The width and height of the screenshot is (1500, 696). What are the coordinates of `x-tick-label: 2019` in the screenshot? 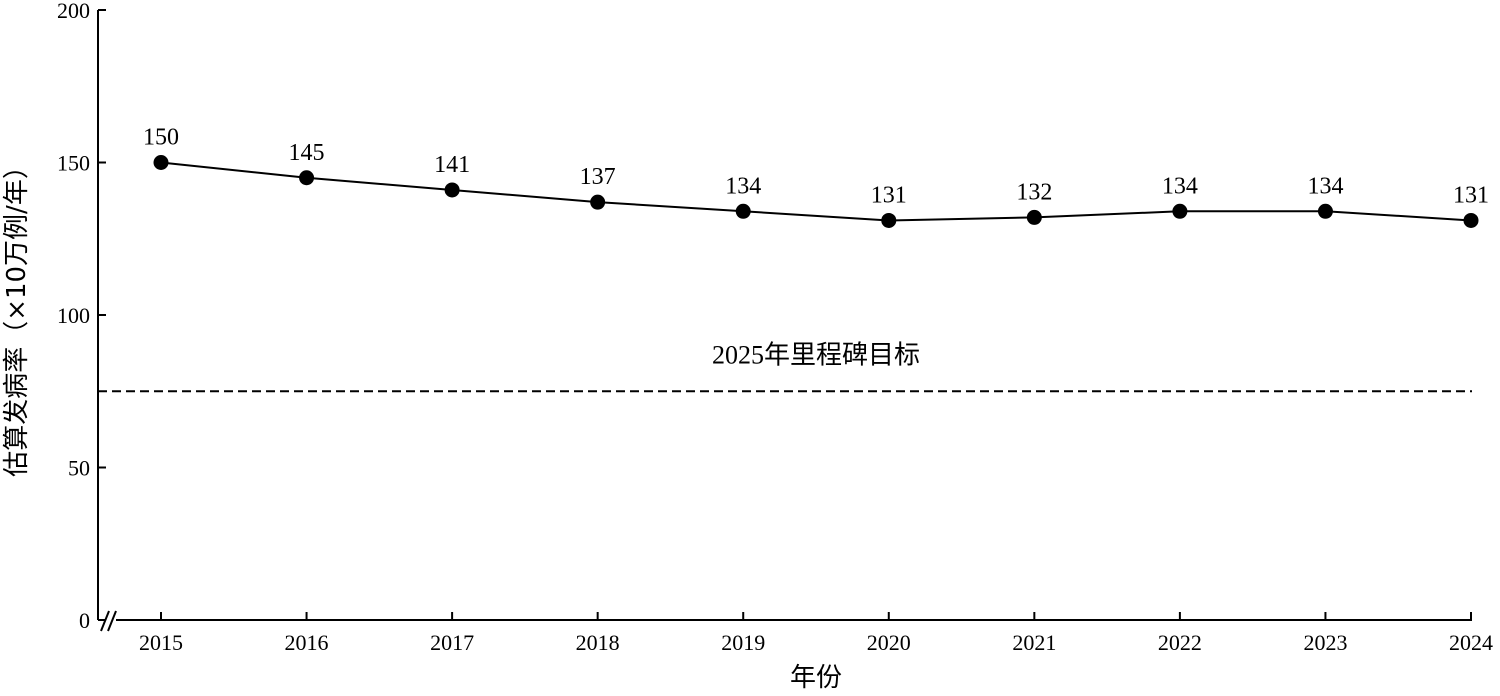 It's located at (743, 642).